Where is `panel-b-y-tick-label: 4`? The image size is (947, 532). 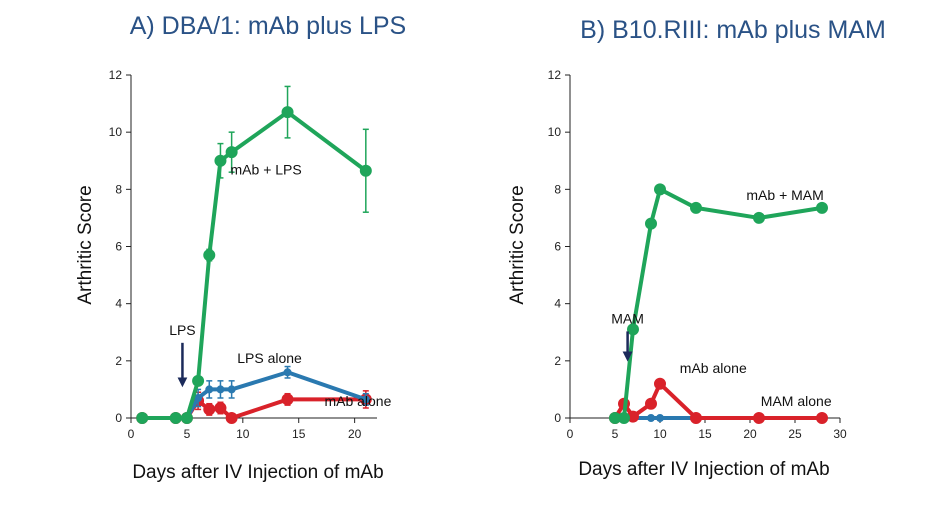 panel-b-y-tick-label: 4 is located at coordinates (557, 304).